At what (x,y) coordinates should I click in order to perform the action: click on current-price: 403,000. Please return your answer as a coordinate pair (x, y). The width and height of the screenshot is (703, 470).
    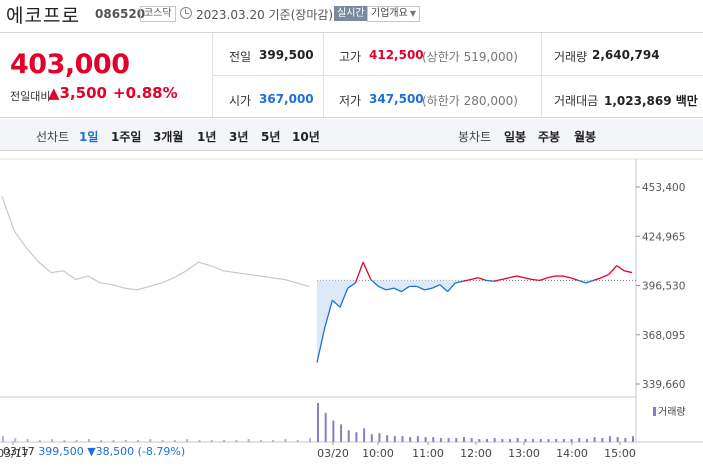
    Looking at the image, I should click on (70, 64).